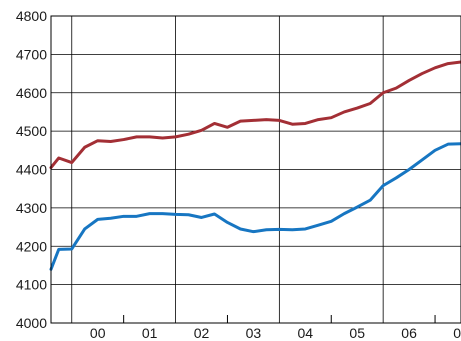  What do you see at coordinates (31, 170) in the screenshot?
I see `y-tick-label: 4400` at bounding box center [31, 170].